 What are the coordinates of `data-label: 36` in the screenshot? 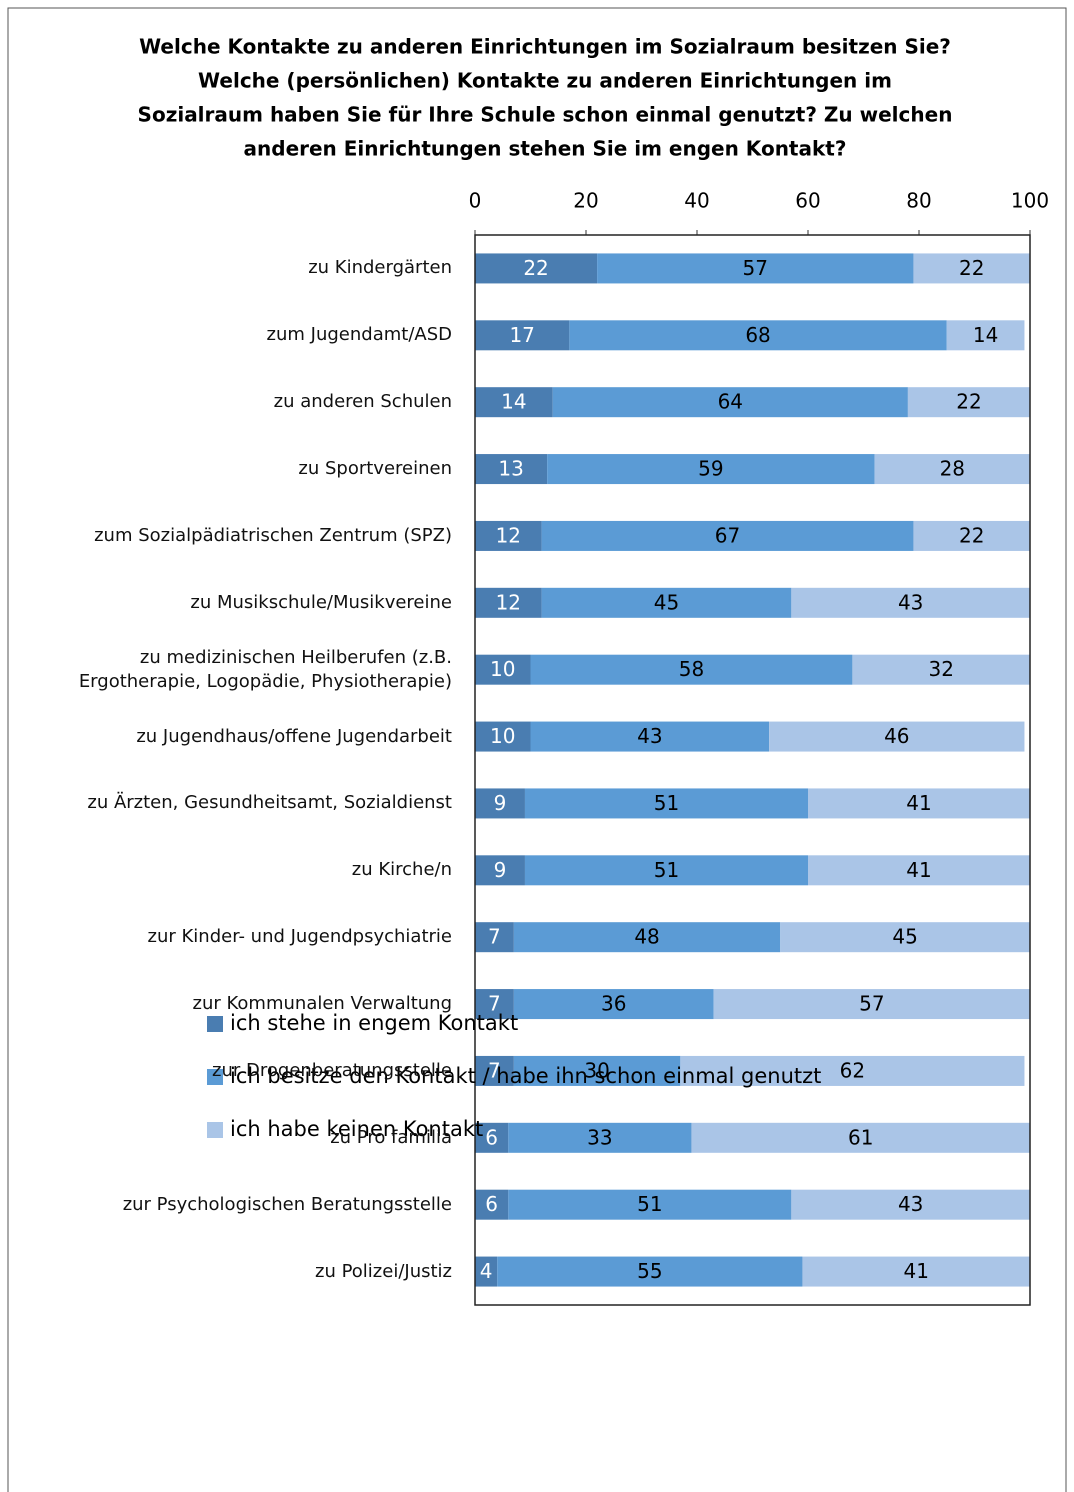 It's located at (613, 1004).